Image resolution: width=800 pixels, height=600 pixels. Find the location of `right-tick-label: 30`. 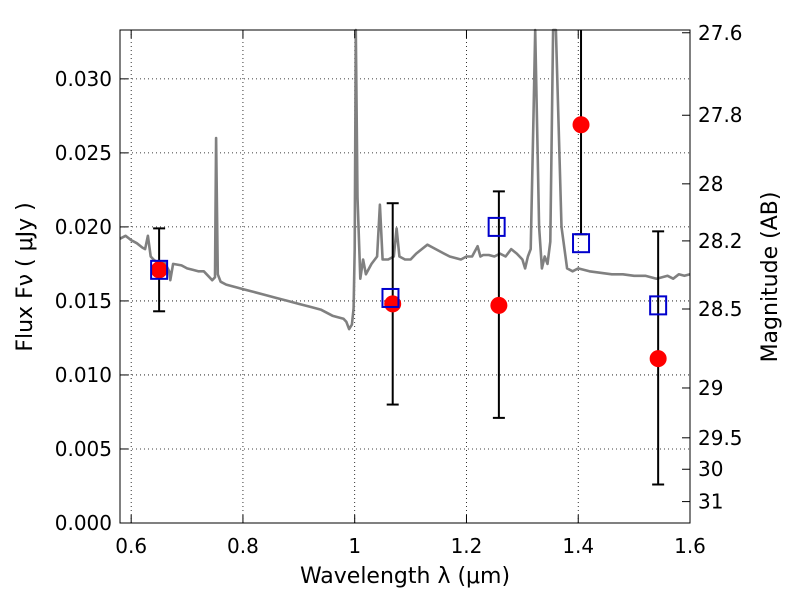

right-tick-label: 30 is located at coordinates (710, 469).